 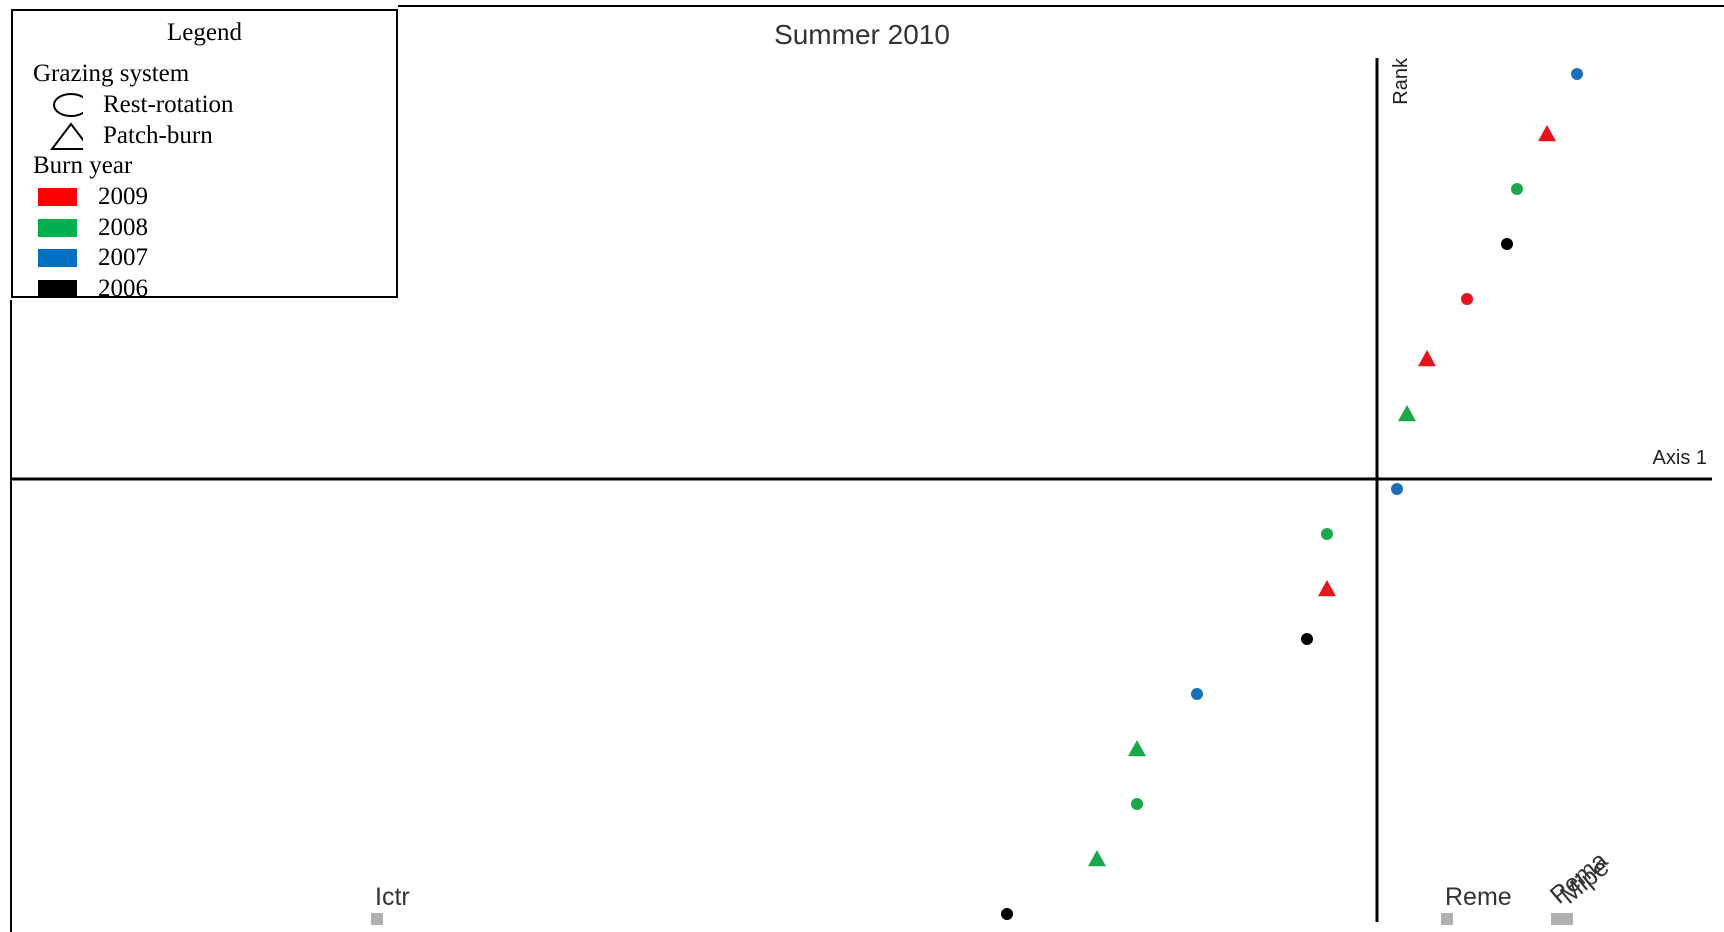 I want to click on y-axis-label: Rank, so click(x=1401, y=81).